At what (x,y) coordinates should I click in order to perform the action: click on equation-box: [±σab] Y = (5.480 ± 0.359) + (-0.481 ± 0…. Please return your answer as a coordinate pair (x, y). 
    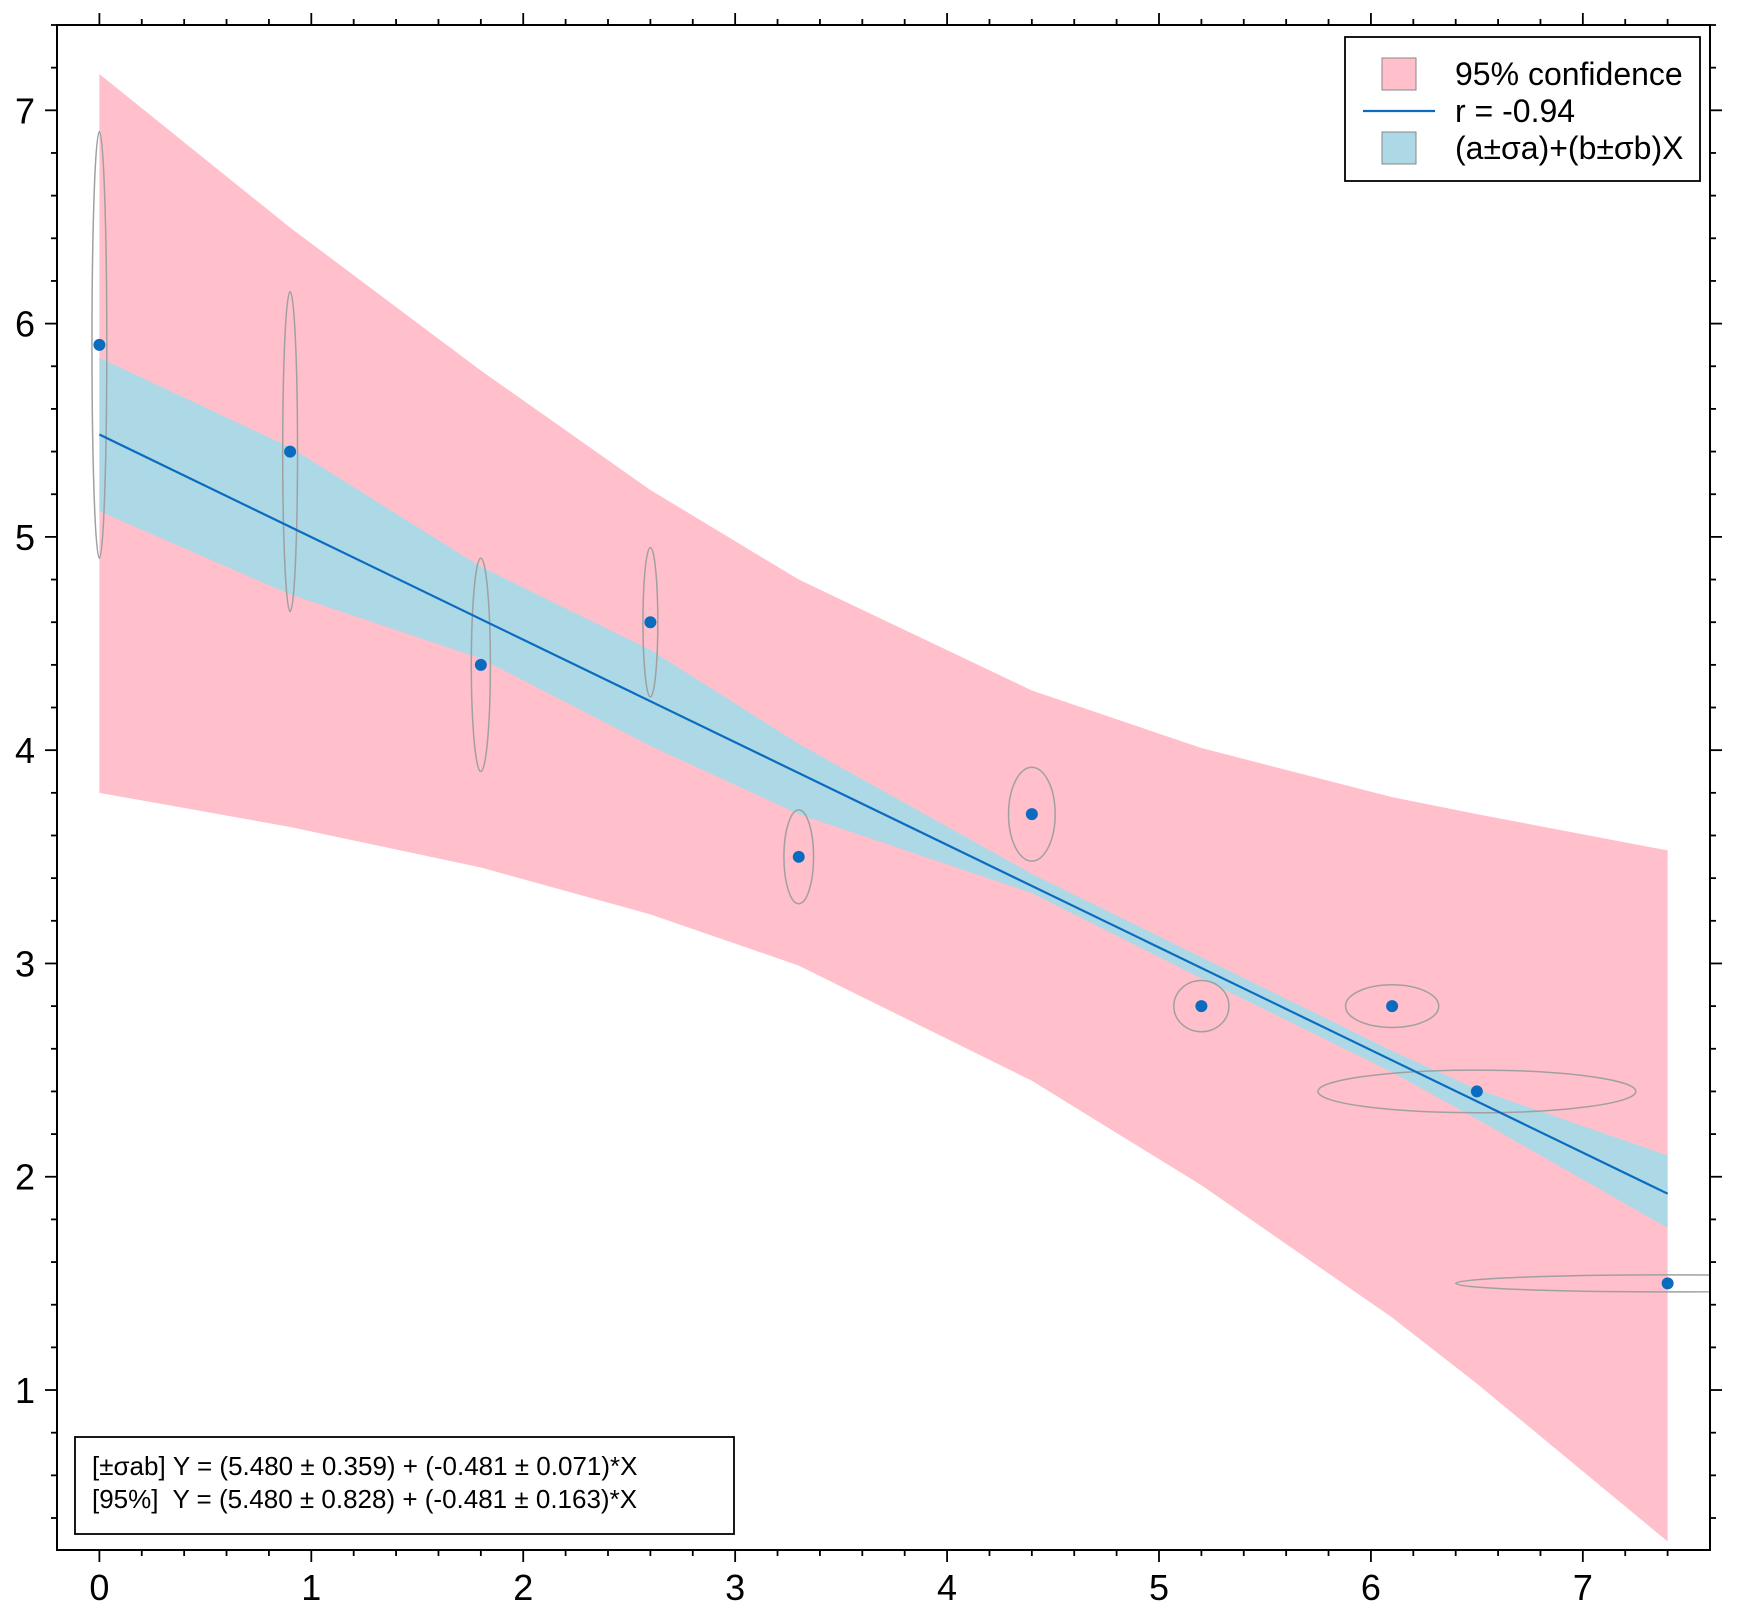
    Looking at the image, I should click on (404, 1485).